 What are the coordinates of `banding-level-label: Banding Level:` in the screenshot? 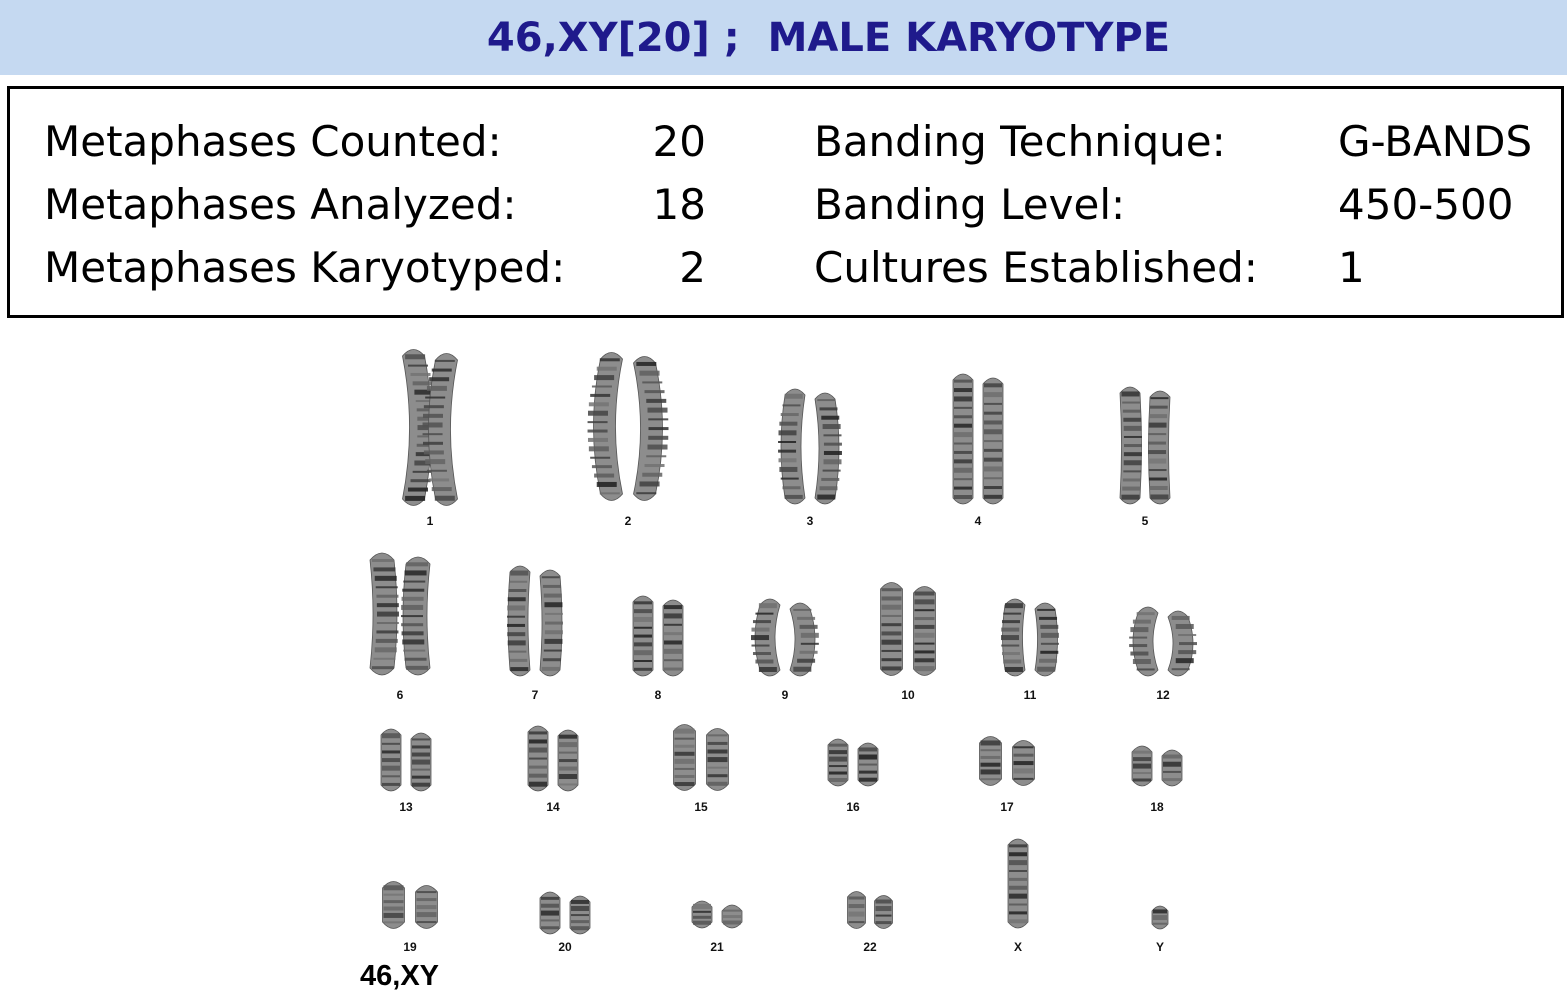 It's located at (970, 204).